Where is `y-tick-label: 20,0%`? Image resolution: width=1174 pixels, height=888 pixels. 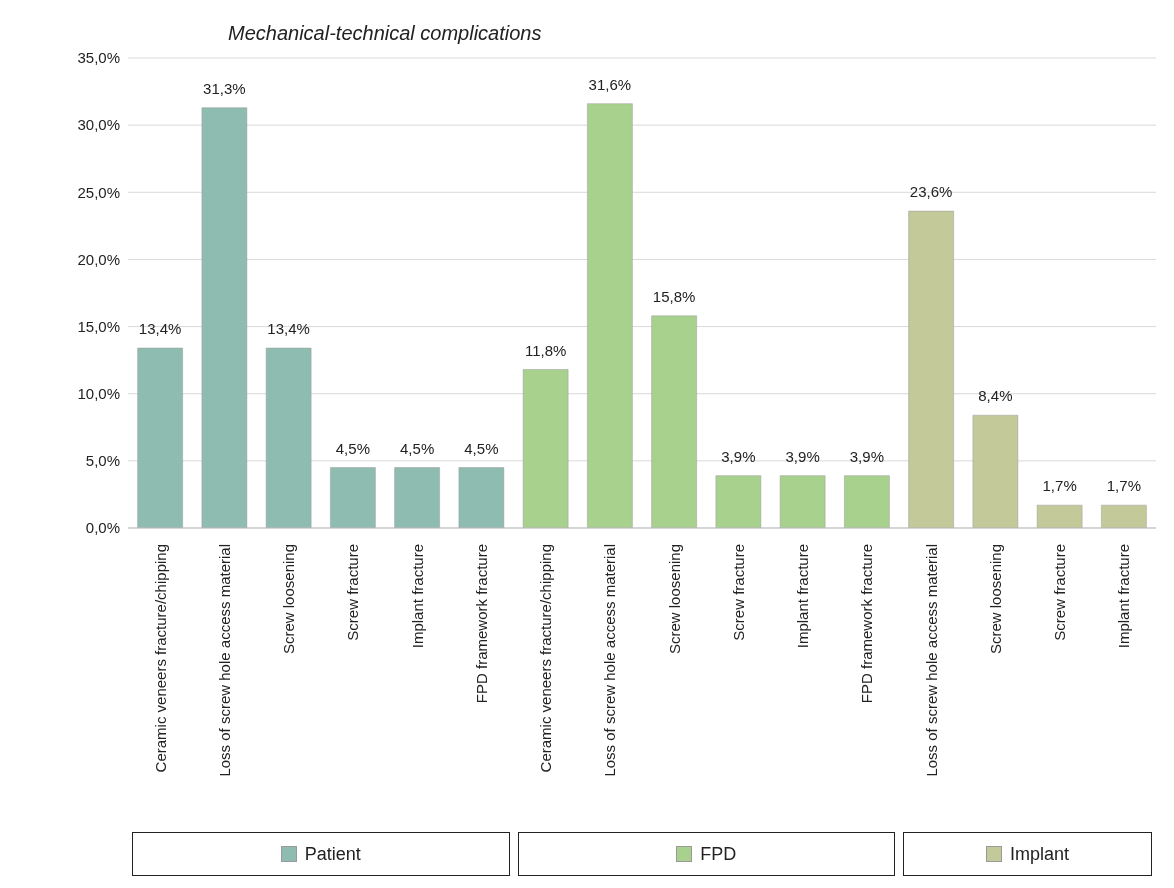
y-tick-label: 20,0% is located at coordinates (98, 259).